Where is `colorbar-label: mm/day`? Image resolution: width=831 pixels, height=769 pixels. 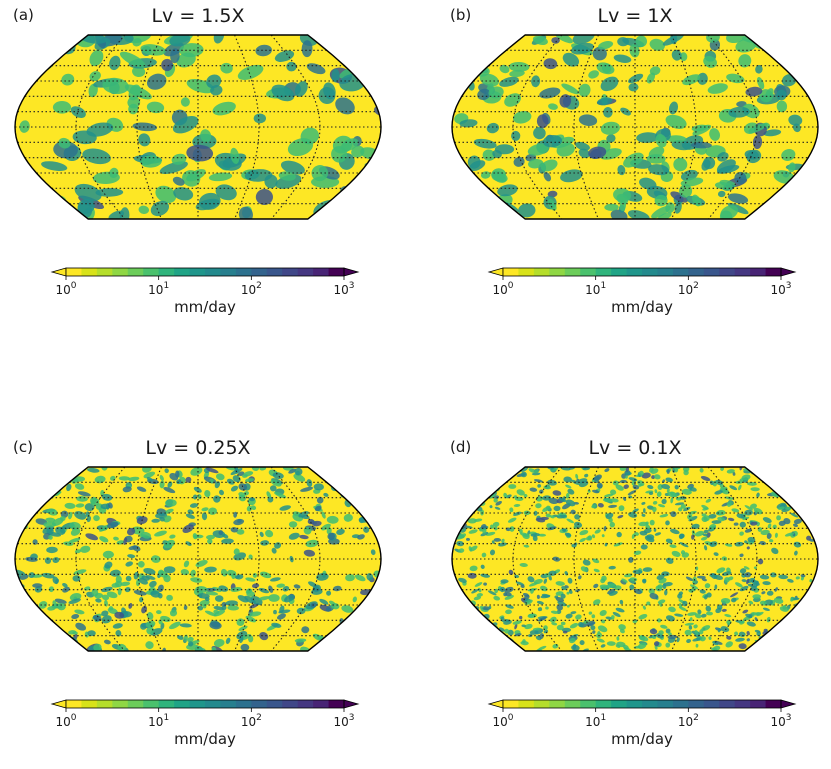
colorbar-label: mm/day is located at coordinates (642, 307).